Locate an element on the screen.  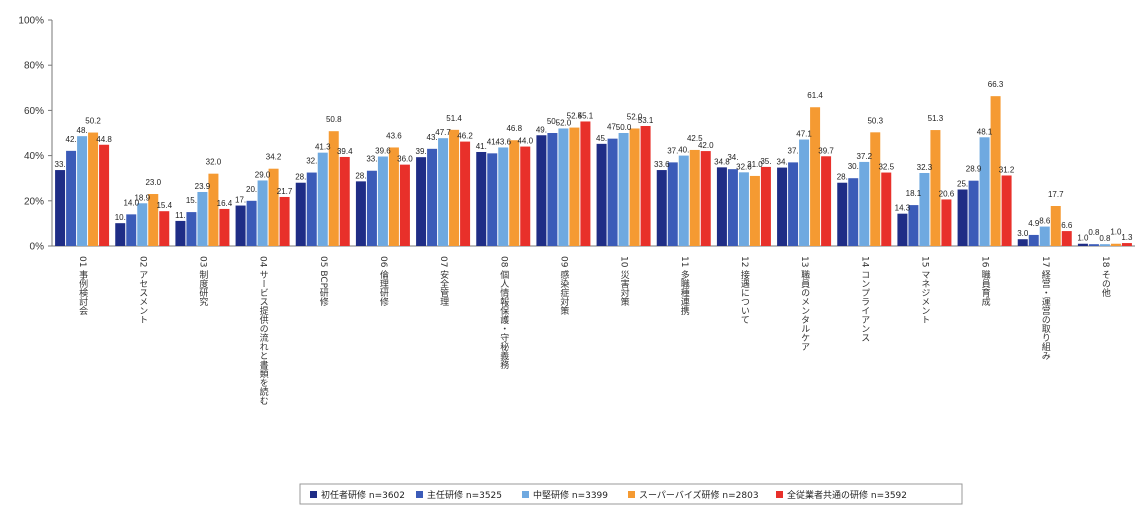
data-label: 61.4 is located at coordinates (815, 95).